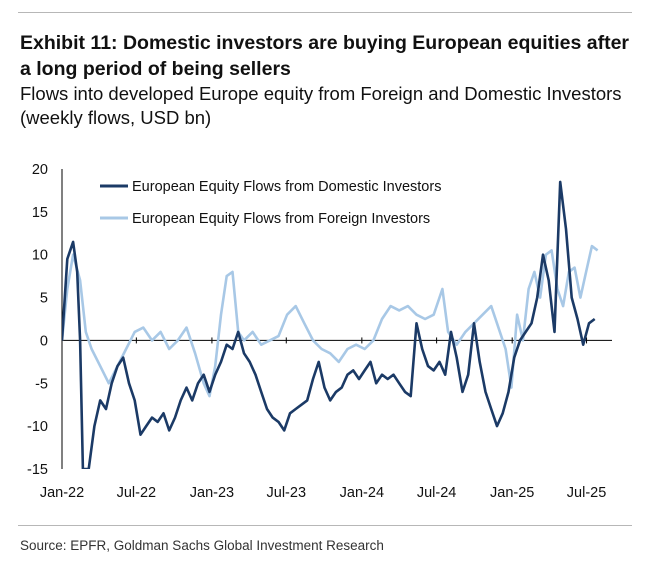 The image size is (660, 562). Describe the element at coordinates (325, 12) in the screenshot. I see `top-rule` at that location.